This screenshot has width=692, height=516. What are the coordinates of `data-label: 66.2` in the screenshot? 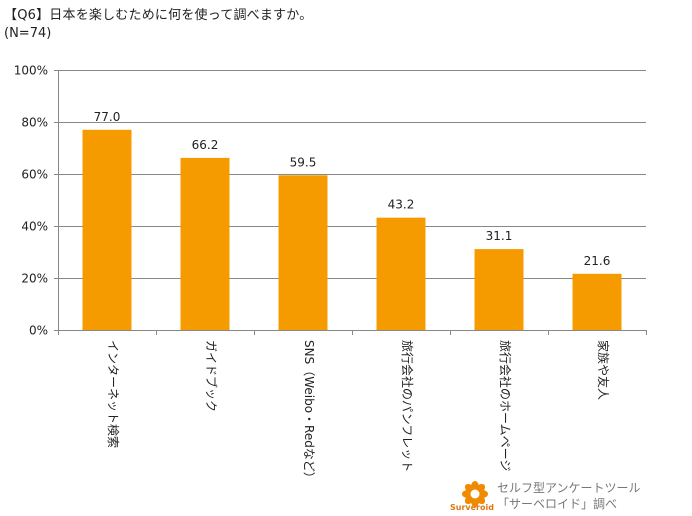 It's located at (205, 145).